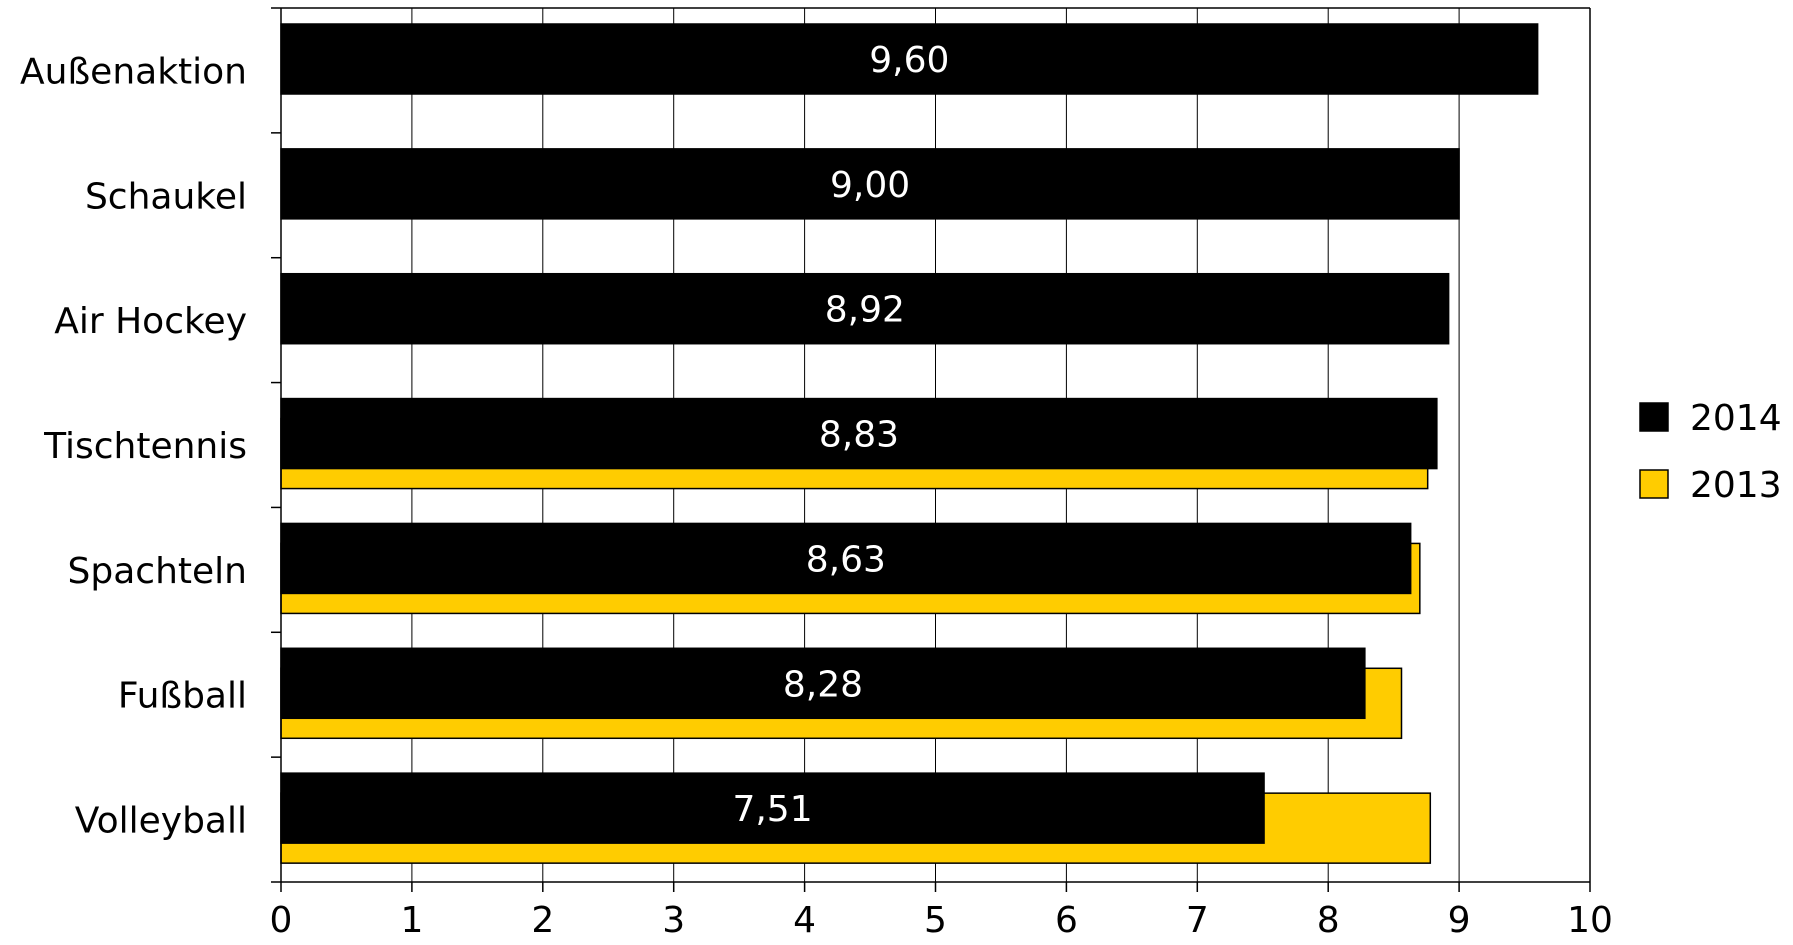 The width and height of the screenshot is (1793, 945). I want to click on legend-label-2014: 2014, so click(1736, 418).